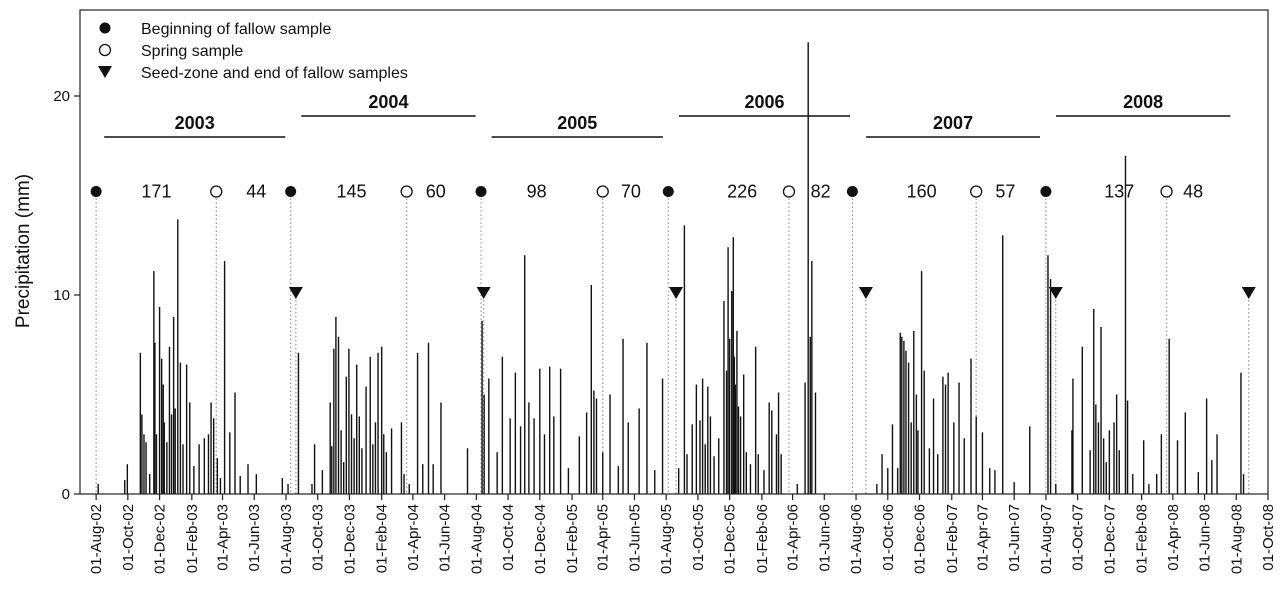 The width and height of the screenshot is (1281, 601). I want to click on x-tick-label: 01-Jun-05, so click(634, 538).